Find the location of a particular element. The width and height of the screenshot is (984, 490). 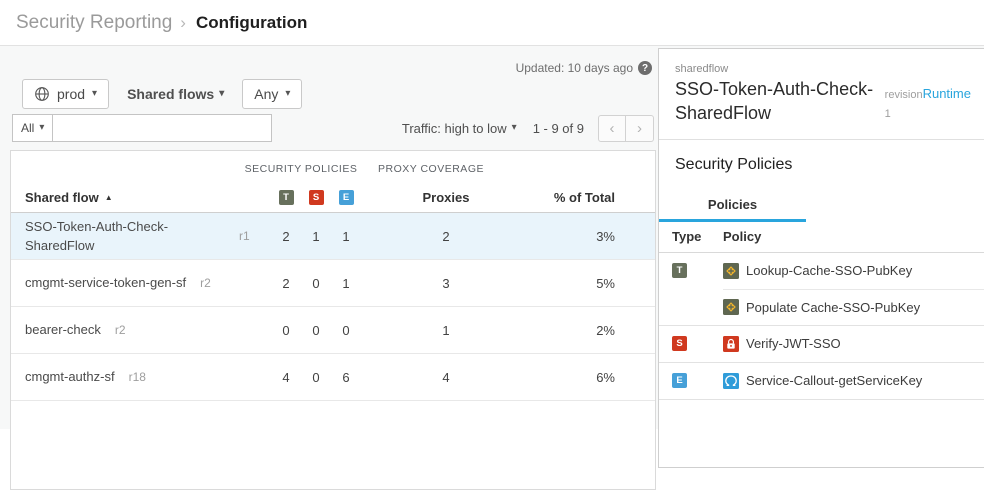

table-group-header: SECURITY POLICIES PROXY COVERAGE is located at coordinates (333, 167).